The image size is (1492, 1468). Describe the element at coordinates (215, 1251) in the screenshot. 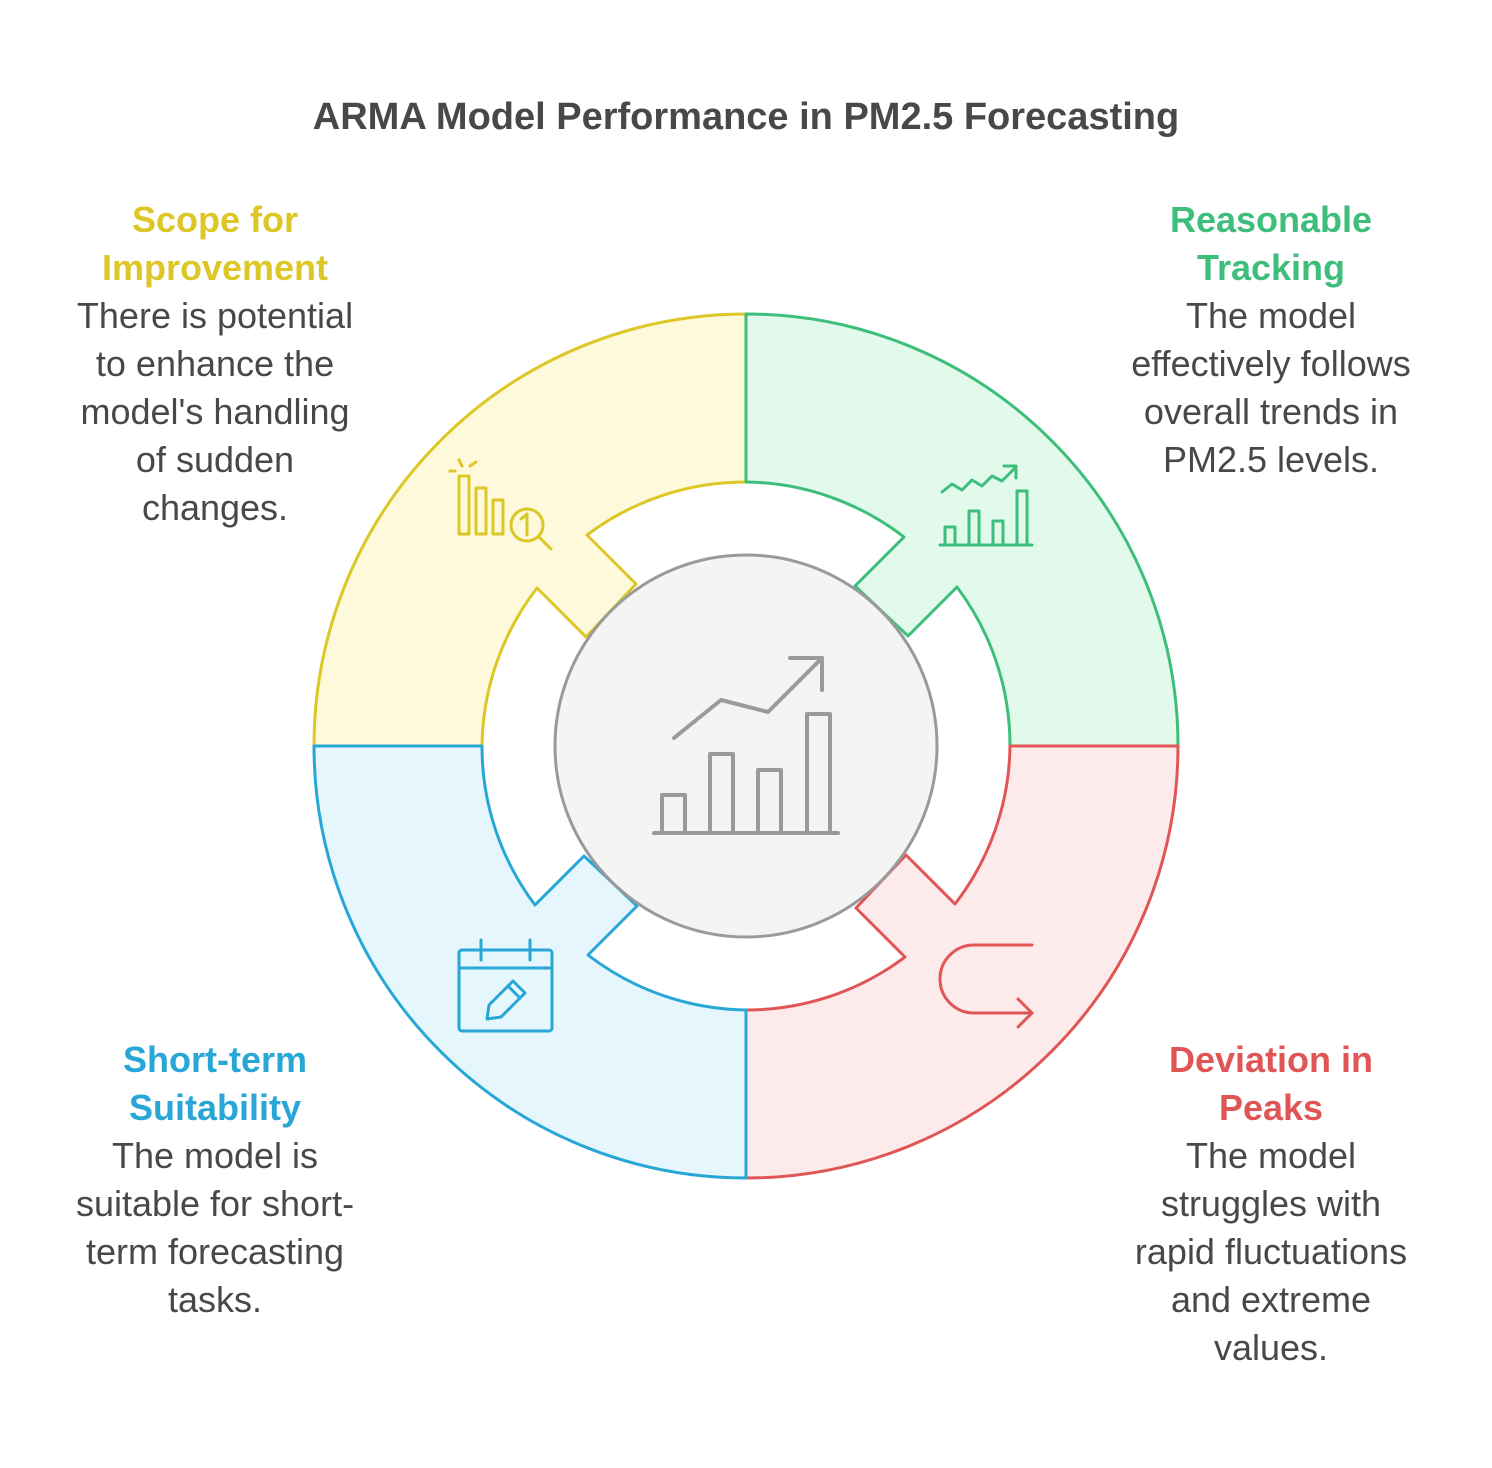

I see `description-line: term forecasting` at that location.